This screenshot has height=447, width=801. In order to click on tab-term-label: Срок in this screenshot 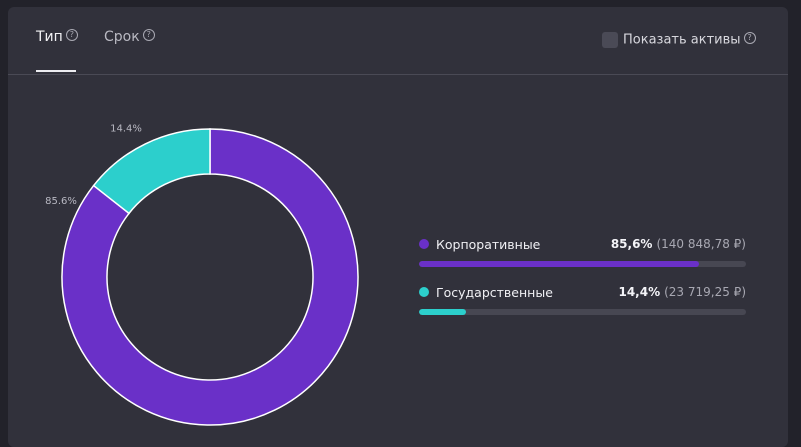, I will do `click(122, 37)`.